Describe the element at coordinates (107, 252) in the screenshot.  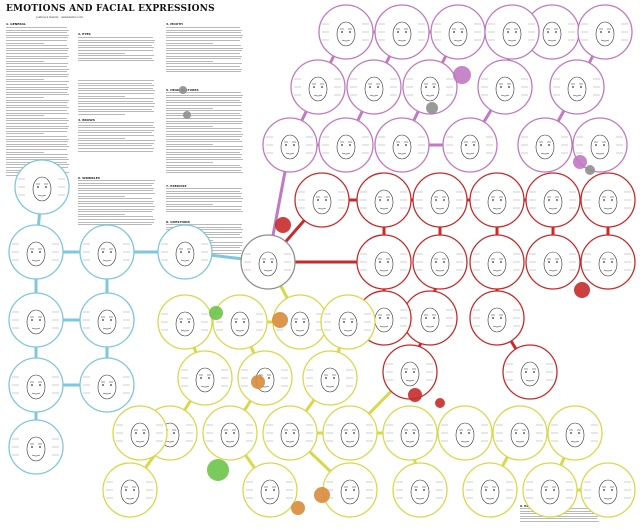
I see `emotion-node-sad` at that location.